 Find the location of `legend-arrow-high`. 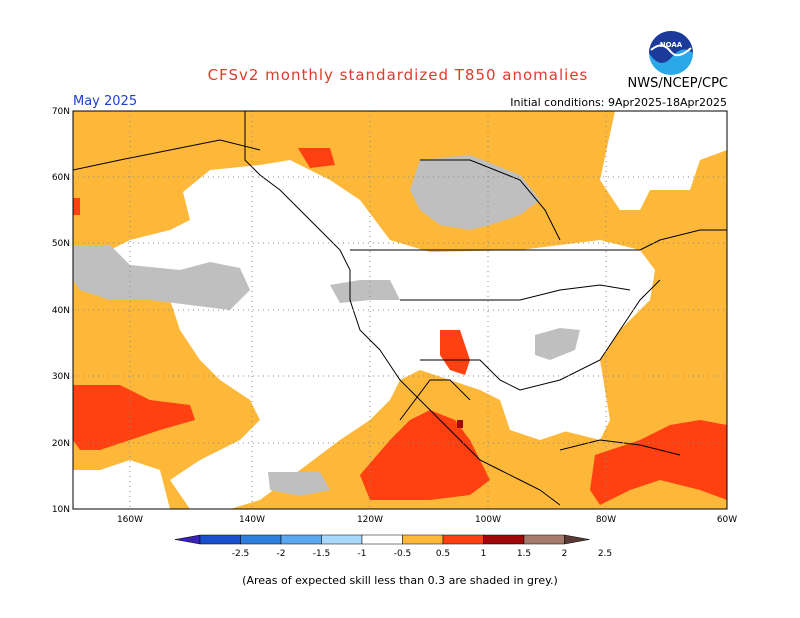

legend-arrow-high is located at coordinates (577, 539).